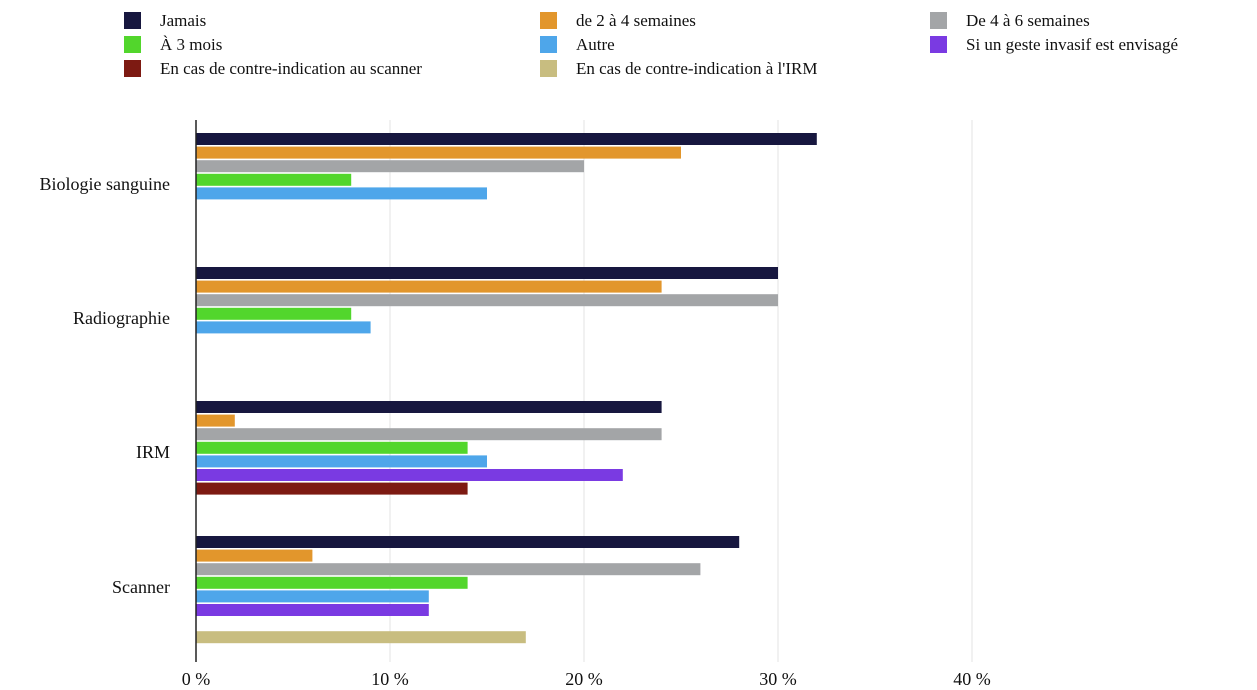 The height and width of the screenshot is (690, 1257). I want to click on legend-label: de 2 à 4 semaines, so click(636, 20).